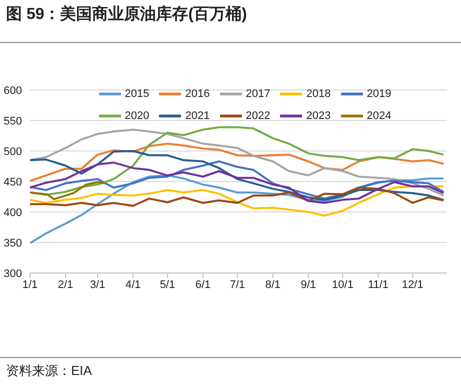  I want to click on legend-label: 2016, so click(197, 94).